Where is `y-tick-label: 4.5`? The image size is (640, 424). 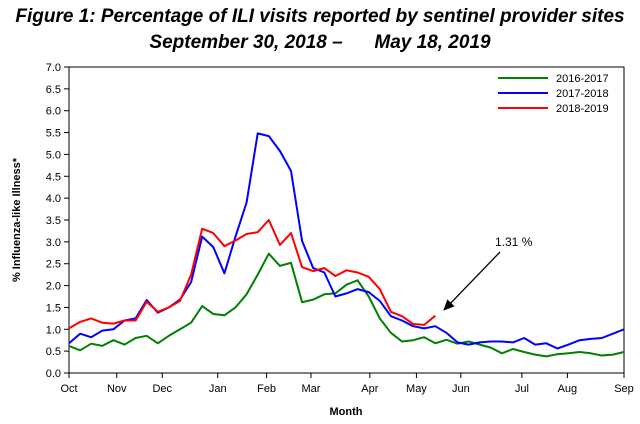 y-tick-label: 4.5 is located at coordinates (53, 177).